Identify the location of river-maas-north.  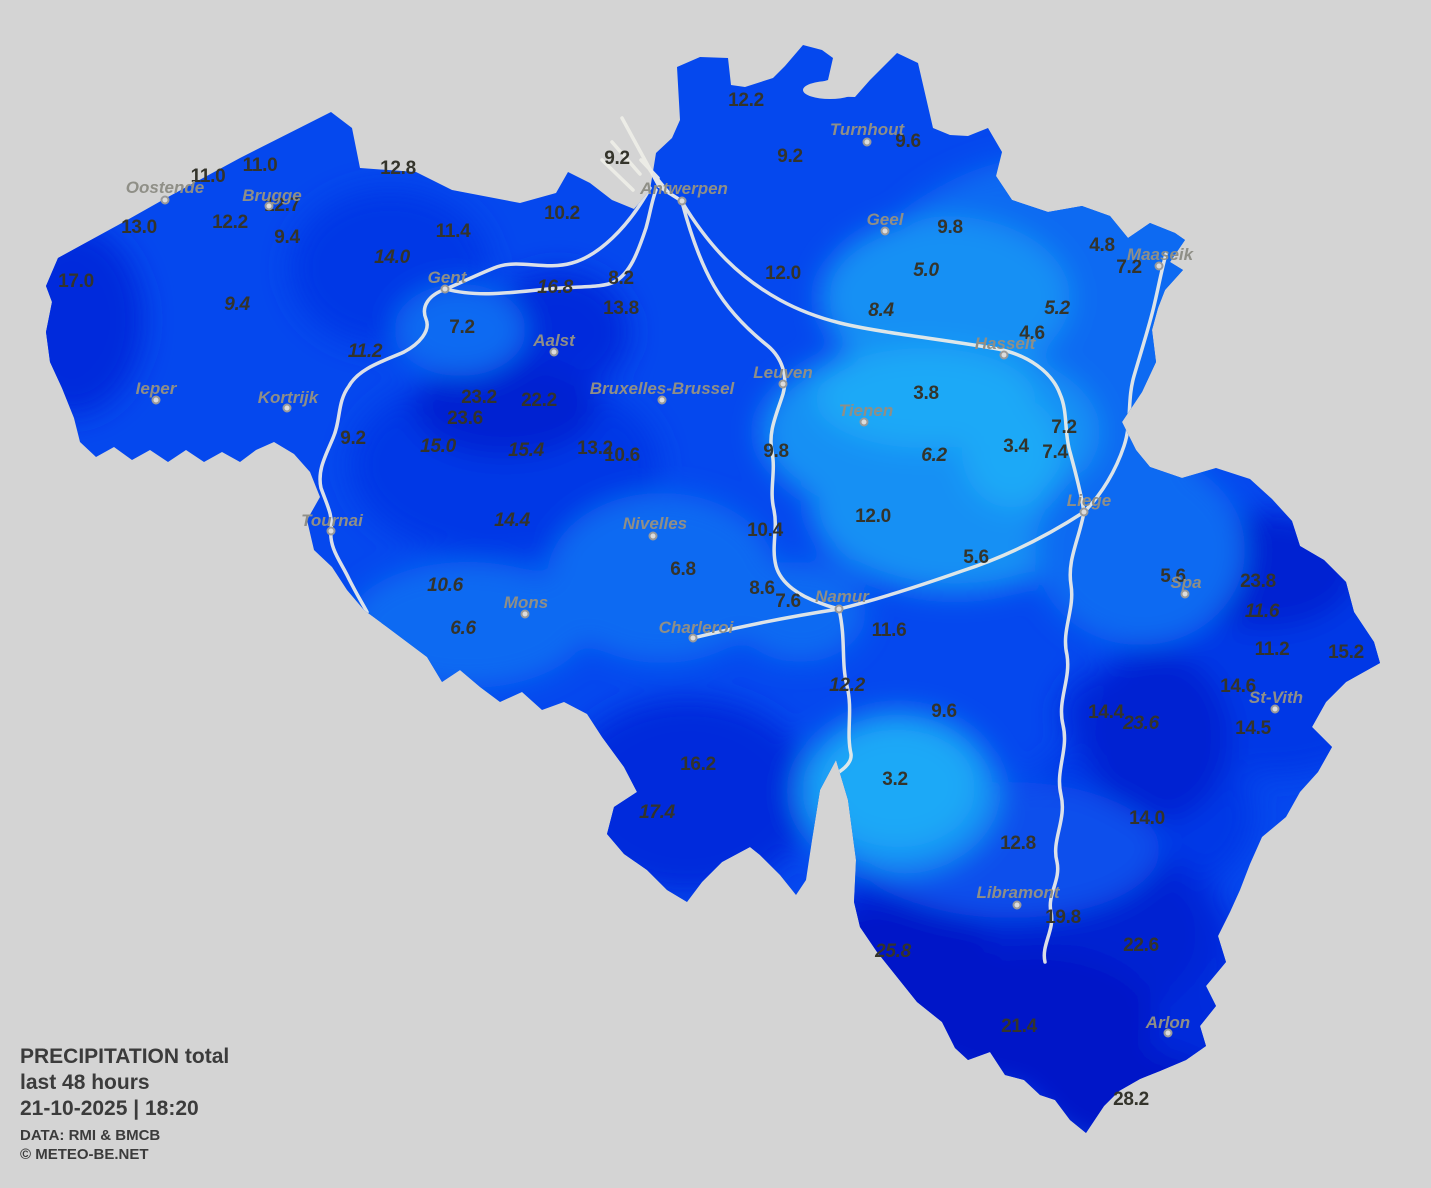
(1125, 383).